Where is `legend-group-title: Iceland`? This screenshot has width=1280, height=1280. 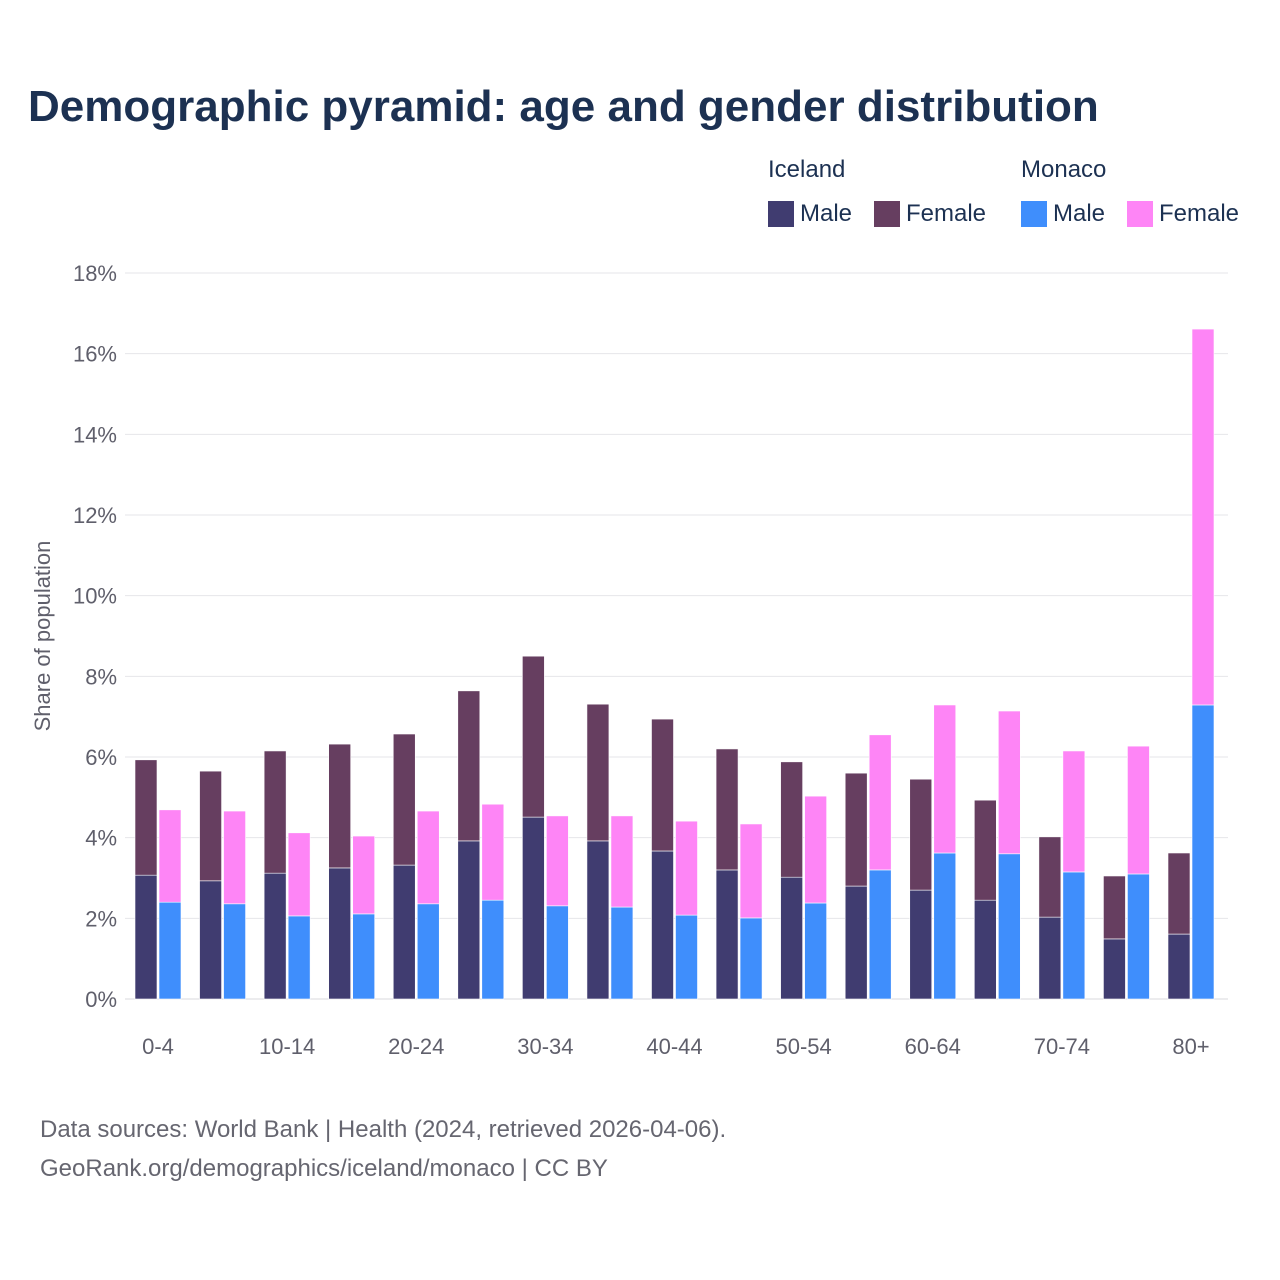
legend-group-title: Iceland is located at coordinates (807, 169).